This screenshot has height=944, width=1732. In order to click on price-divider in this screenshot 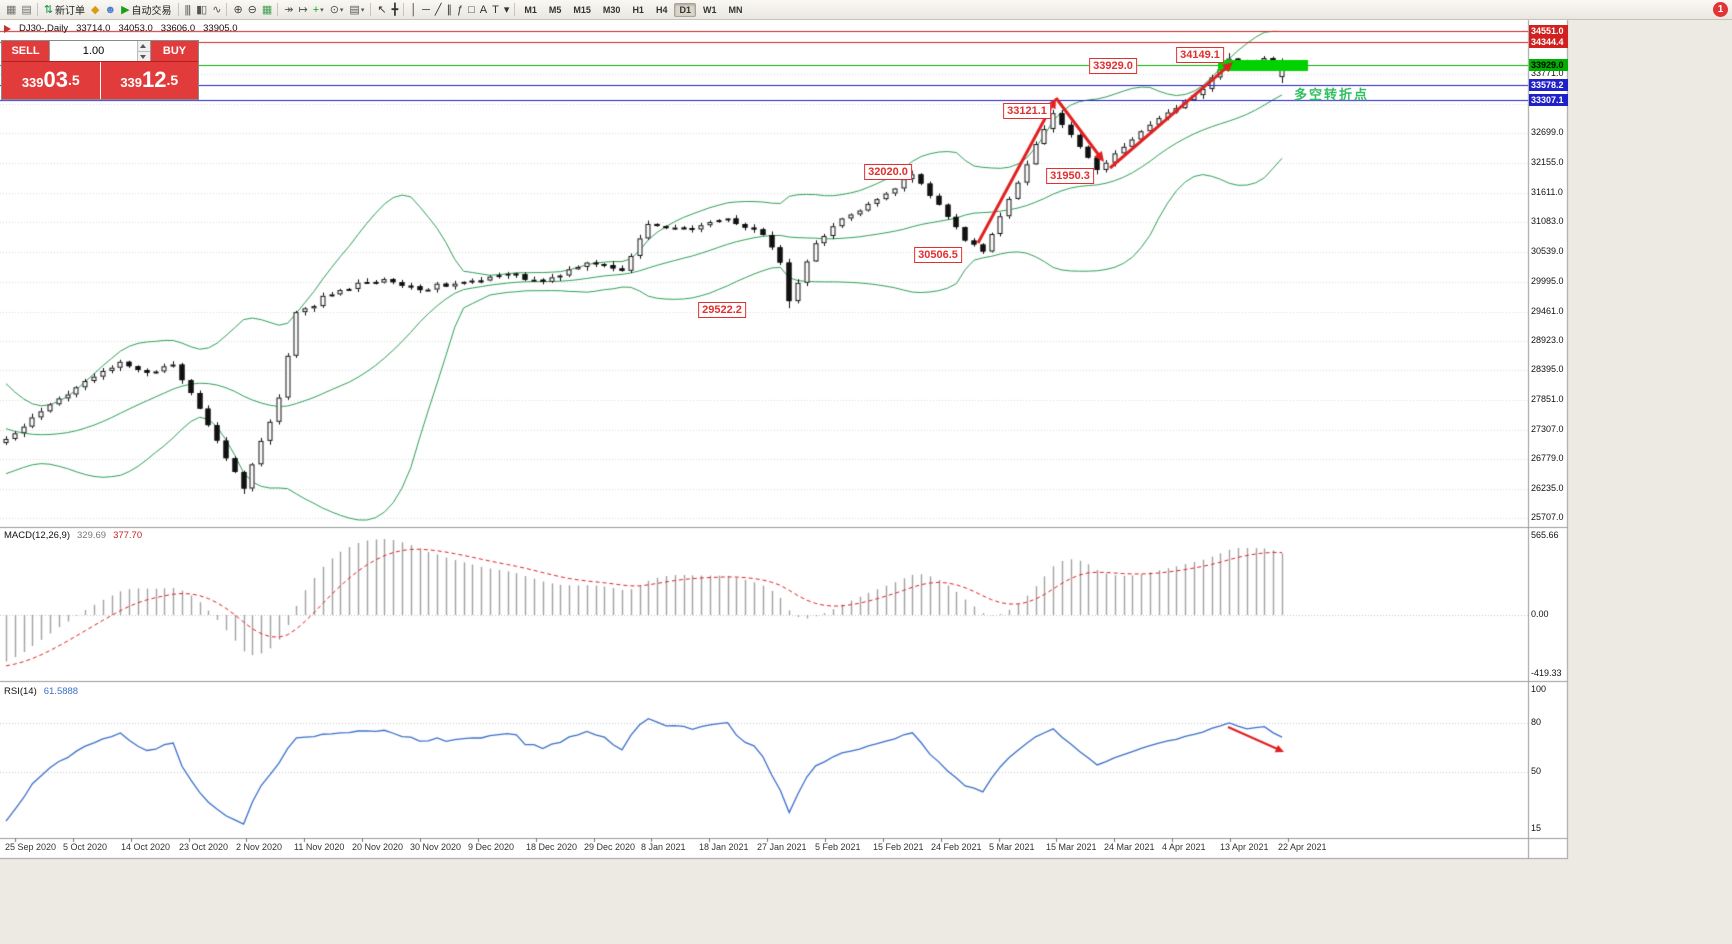, I will do `click(100, 80)`.